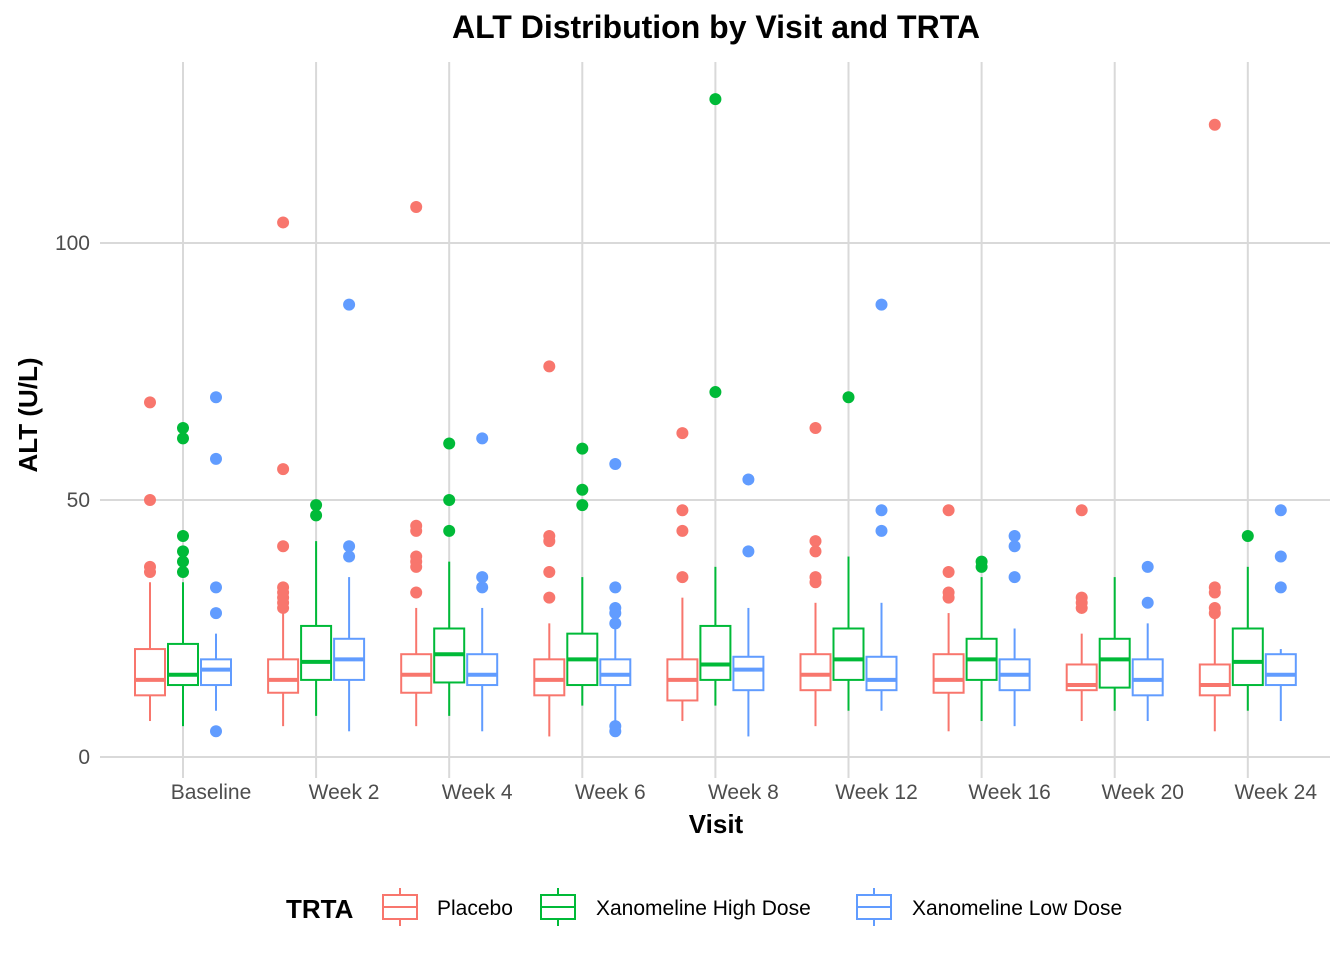 The image size is (1344, 960). I want to click on x-tick-label: Week 20, so click(1142, 792).